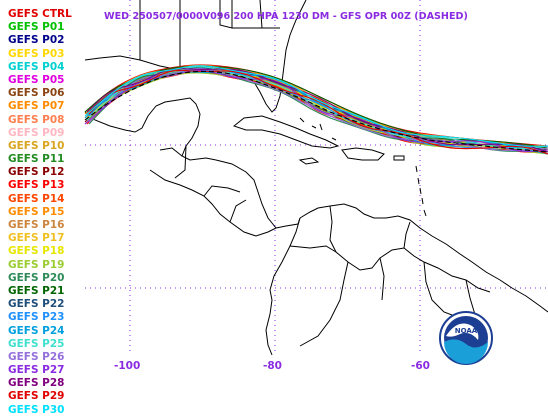  What do you see at coordinates (36, 317) in the screenshot?
I see `legend-item: GEFS P23` at bounding box center [36, 317].